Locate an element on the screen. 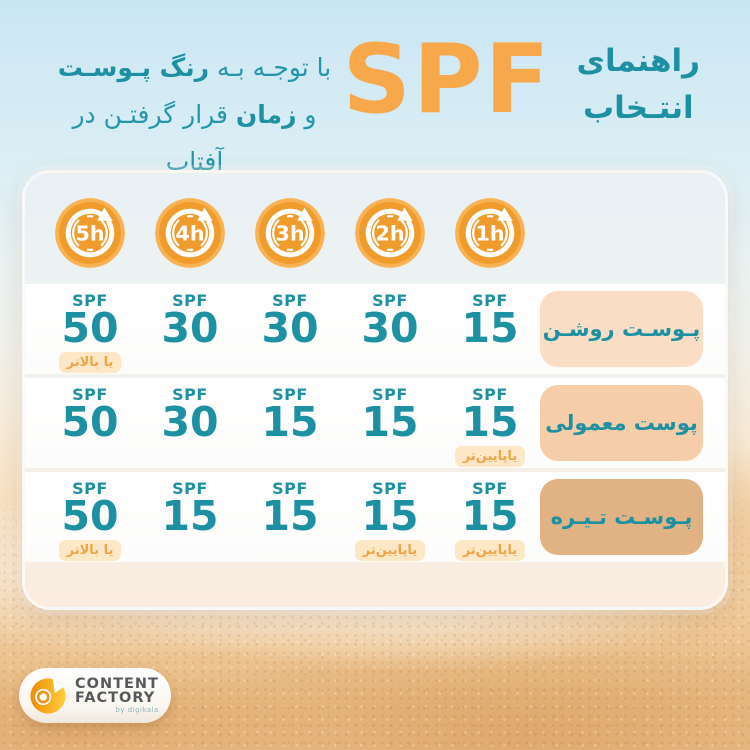 This screenshot has height=750, width=750. duration-icons-row: 5h 4h 3h 2h is located at coordinates (375, 228).